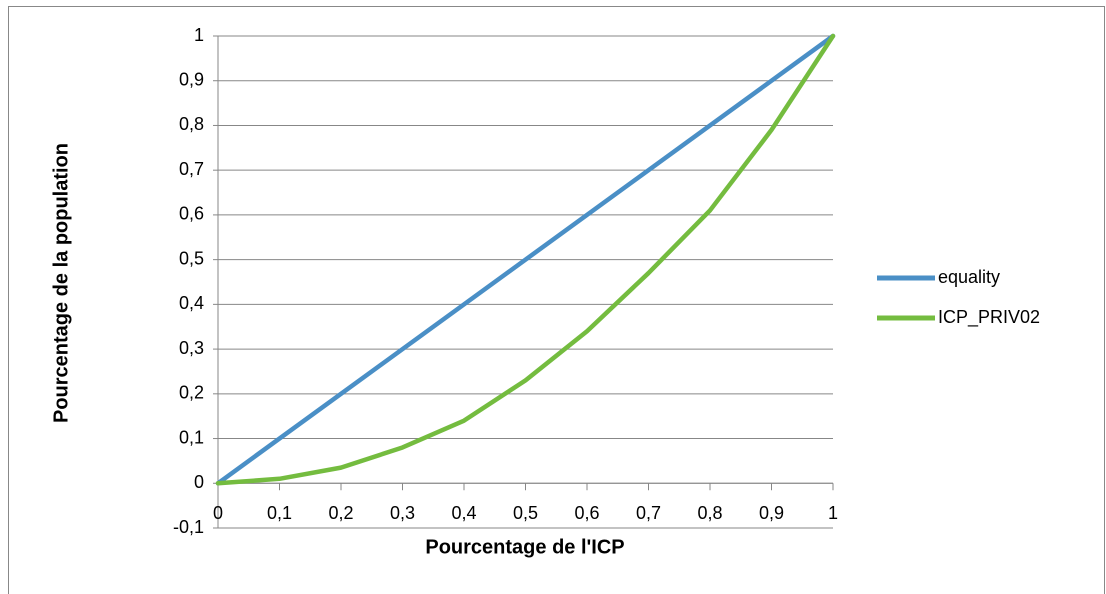 This screenshot has height=594, width=1106. I want to click on y-tick-label: 0,2, so click(191, 393).